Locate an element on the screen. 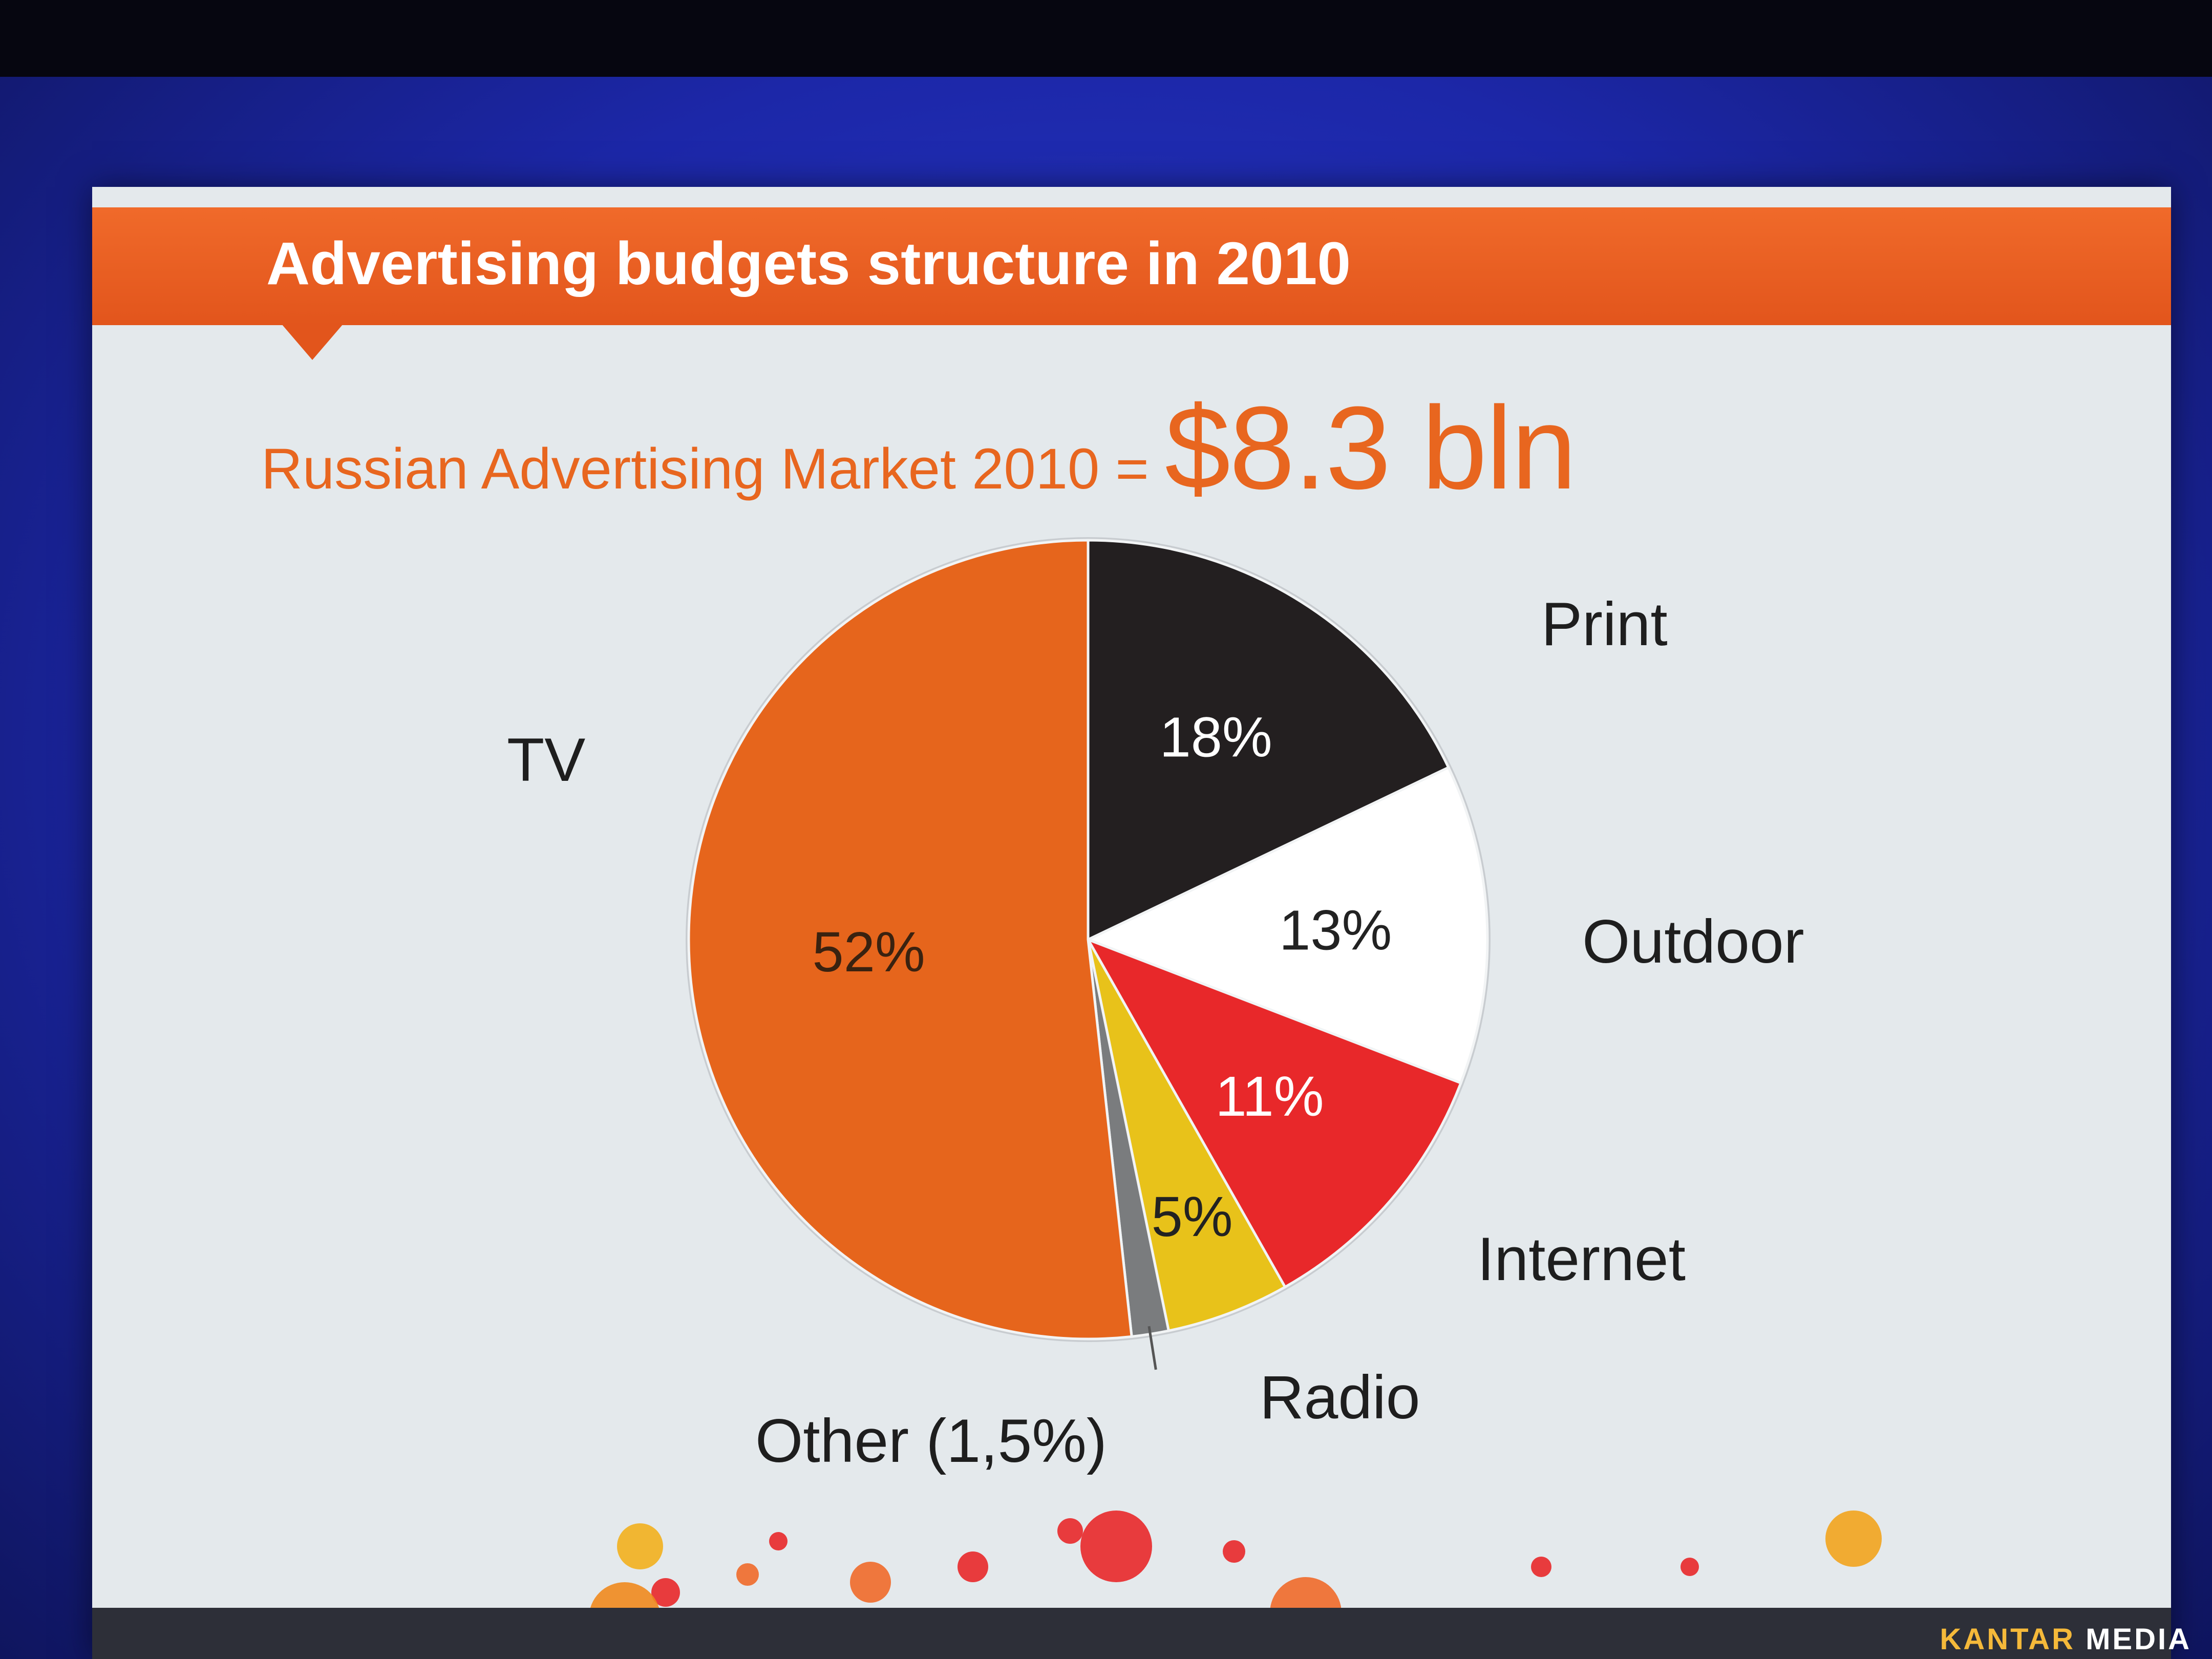 This screenshot has width=2212, height=1659. pie-slice-tv is located at coordinates (910, 940).